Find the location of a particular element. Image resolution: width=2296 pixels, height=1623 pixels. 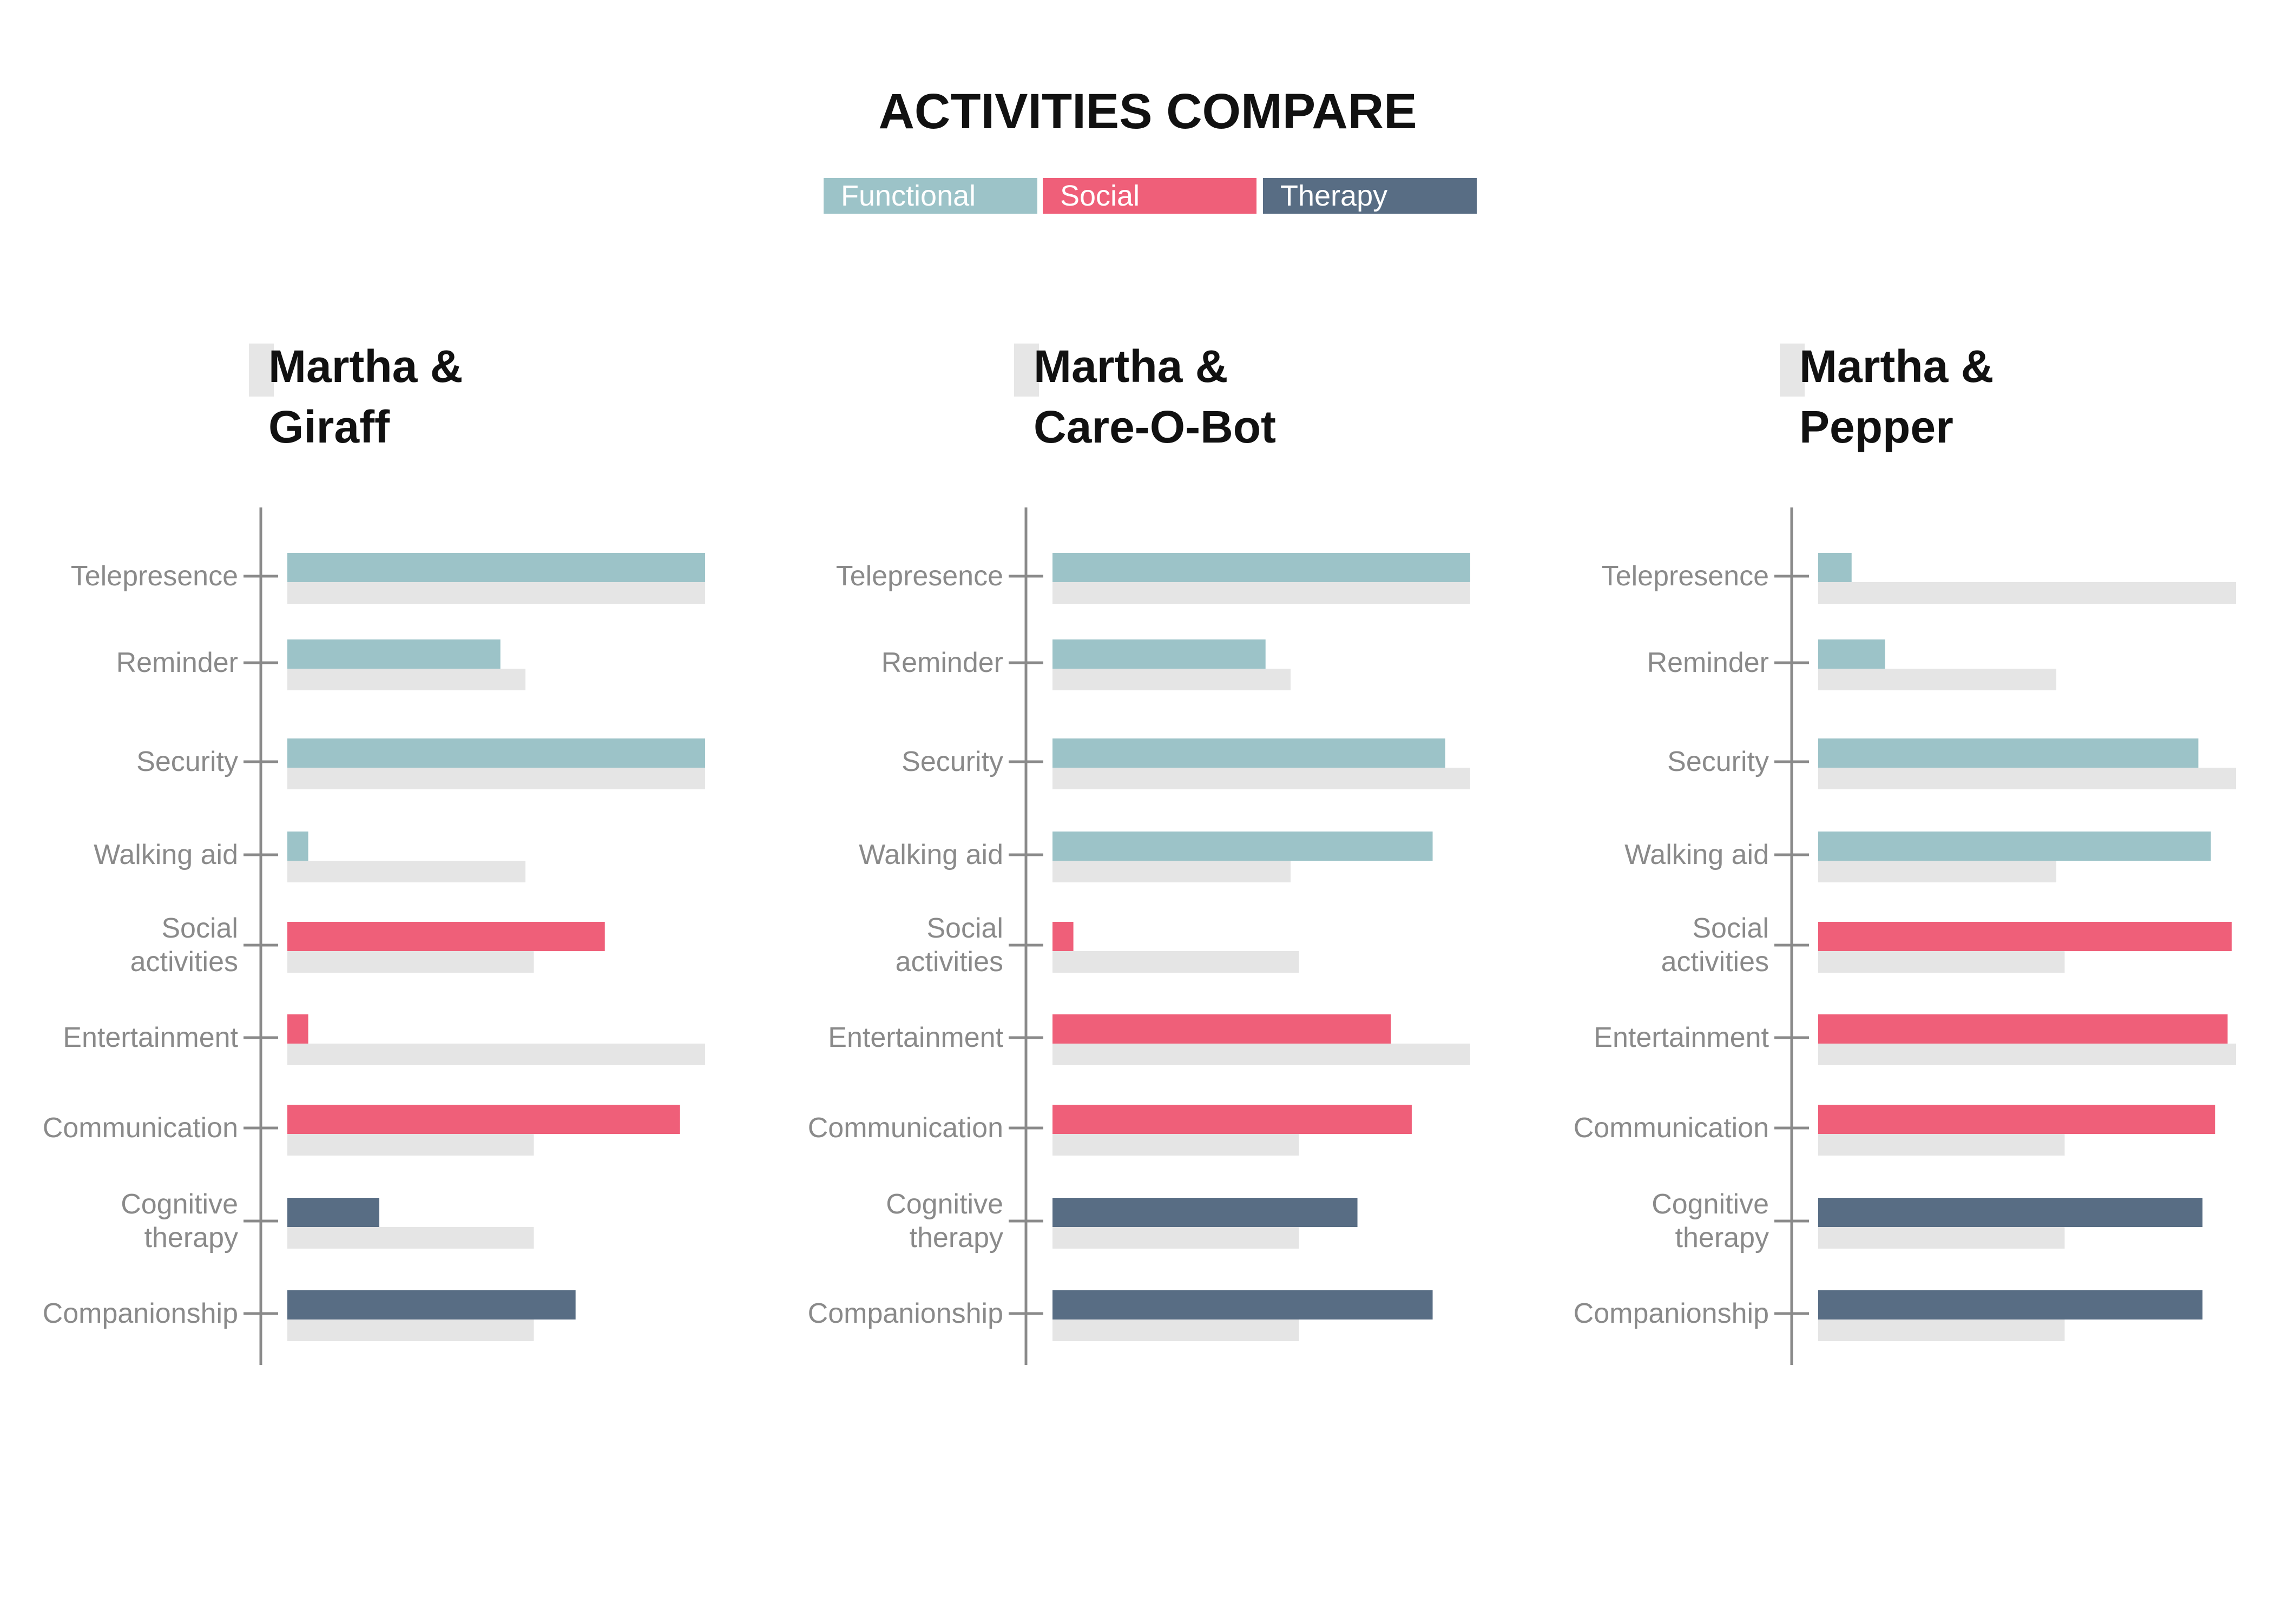

panel-title-line: Giraff is located at coordinates (329, 427).